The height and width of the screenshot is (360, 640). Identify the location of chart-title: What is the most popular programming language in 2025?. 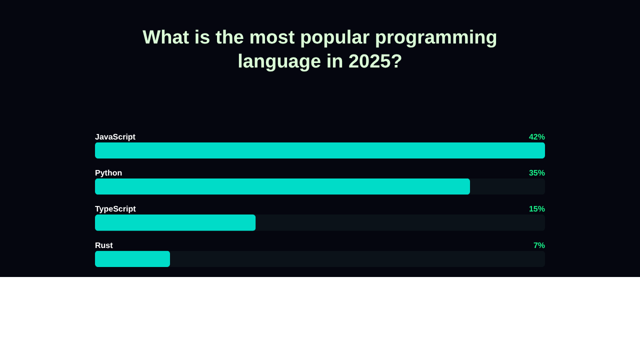
(320, 49).